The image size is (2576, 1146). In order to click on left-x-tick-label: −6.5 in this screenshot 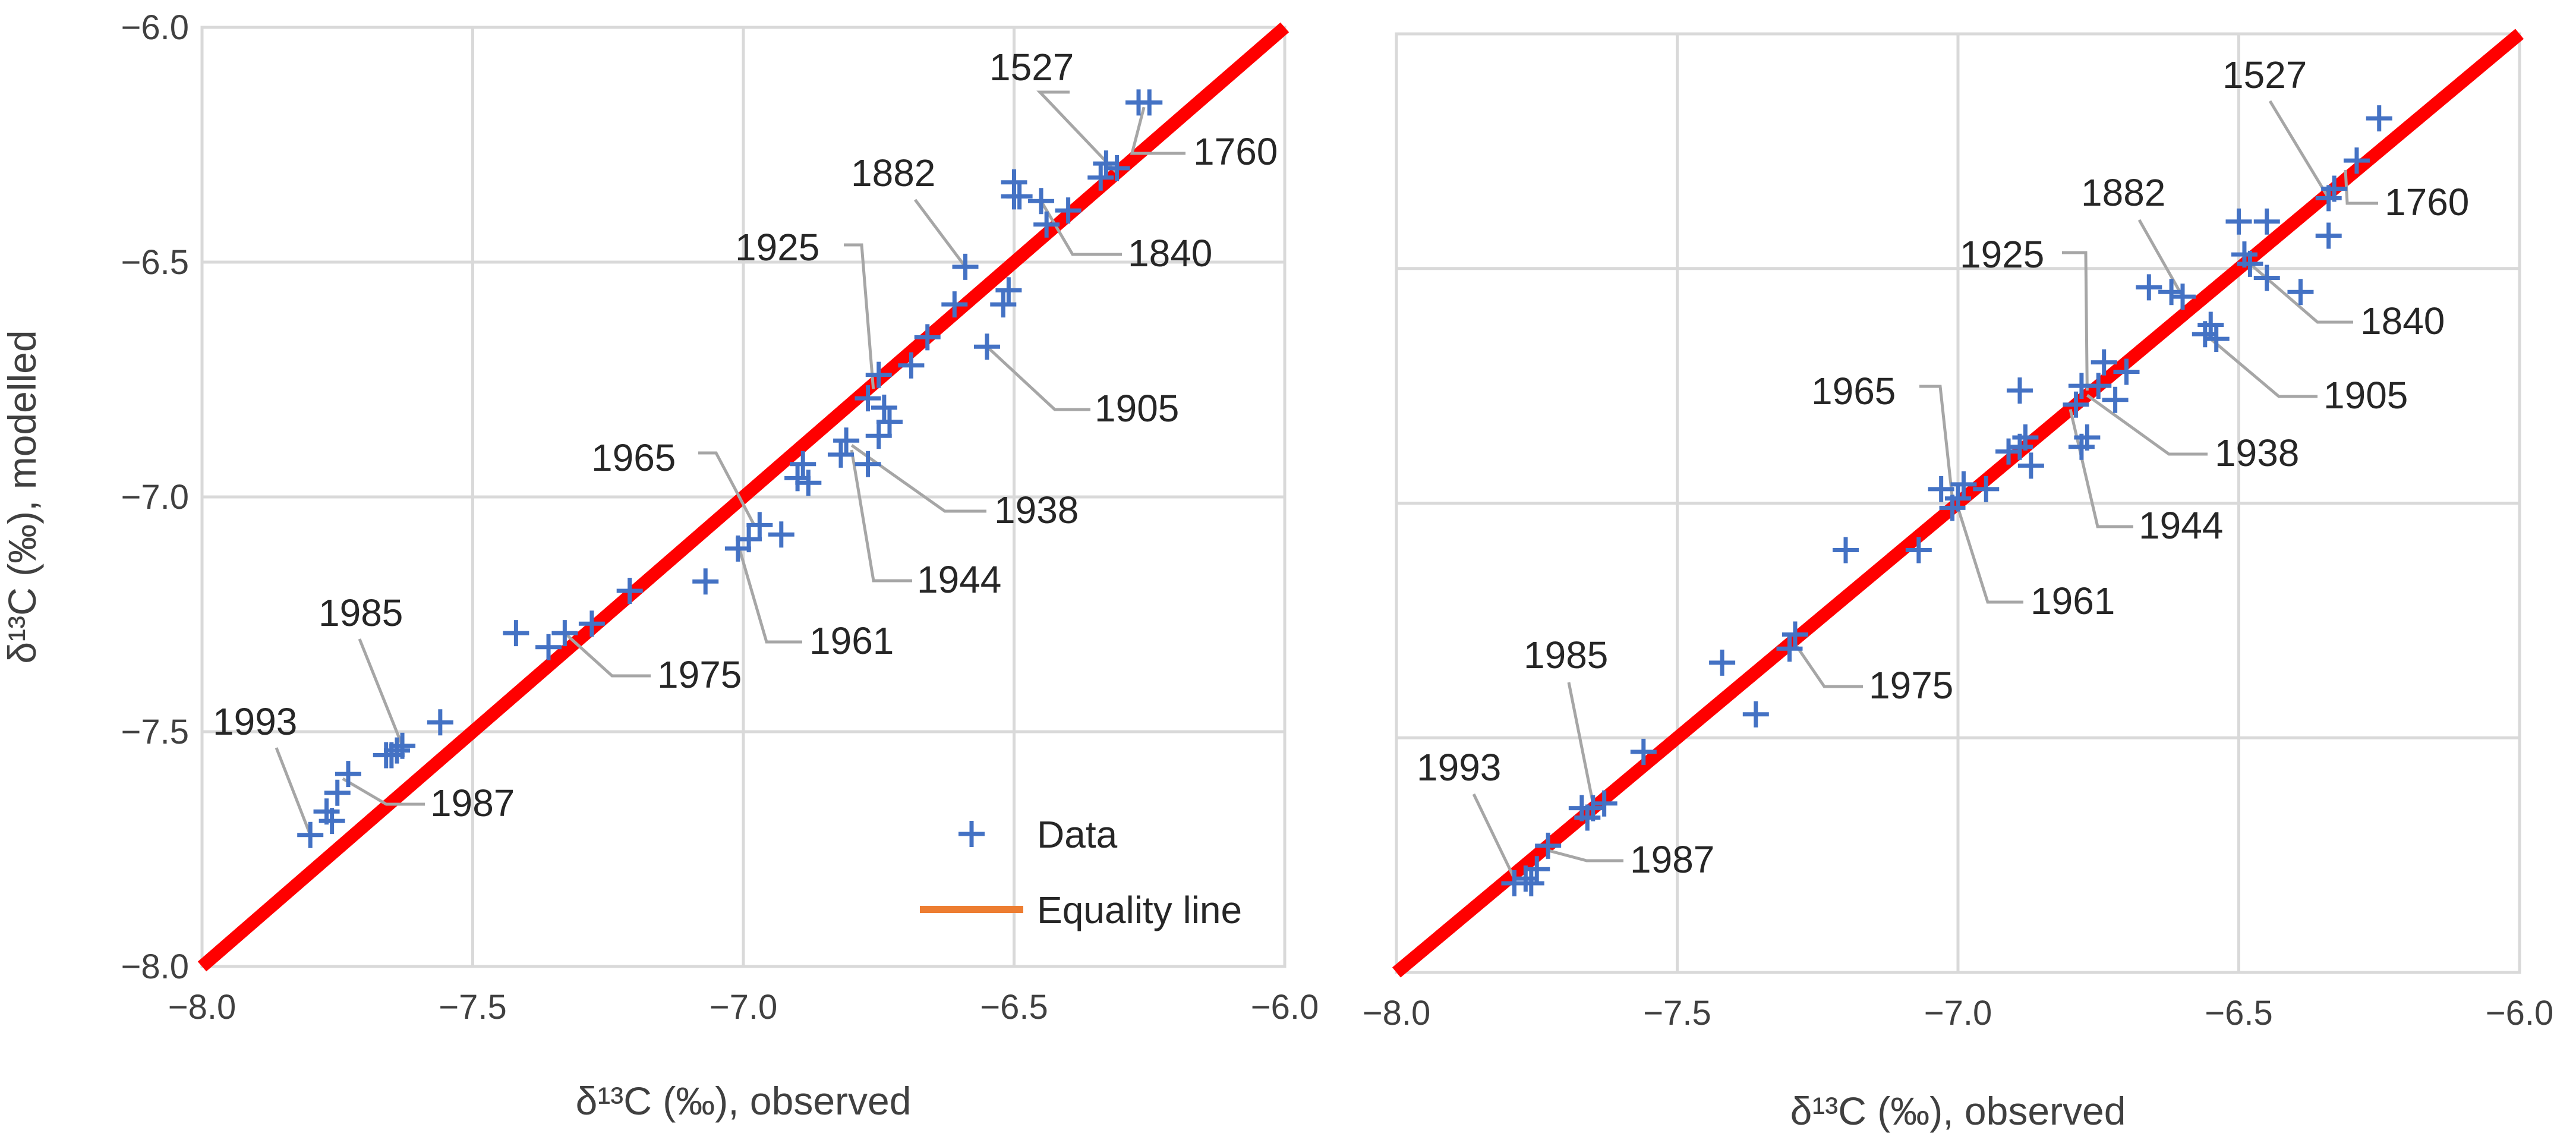, I will do `click(1014, 1007)`.